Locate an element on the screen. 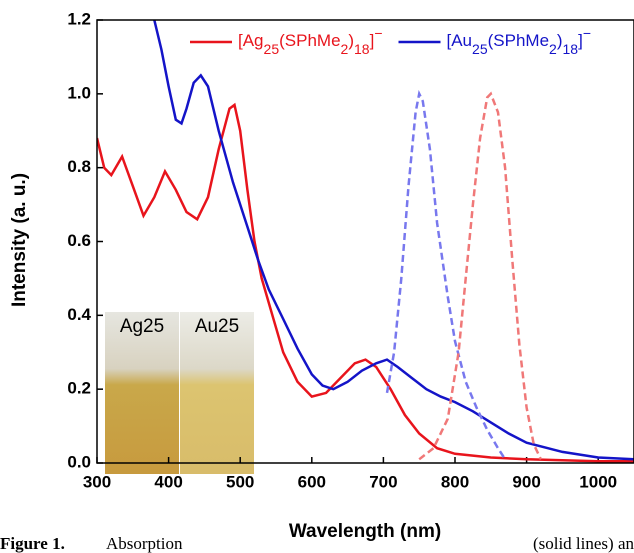 This screenshot has width=634, height=553. caption-text: (solid lines) an is located at coordinates (583, 543).